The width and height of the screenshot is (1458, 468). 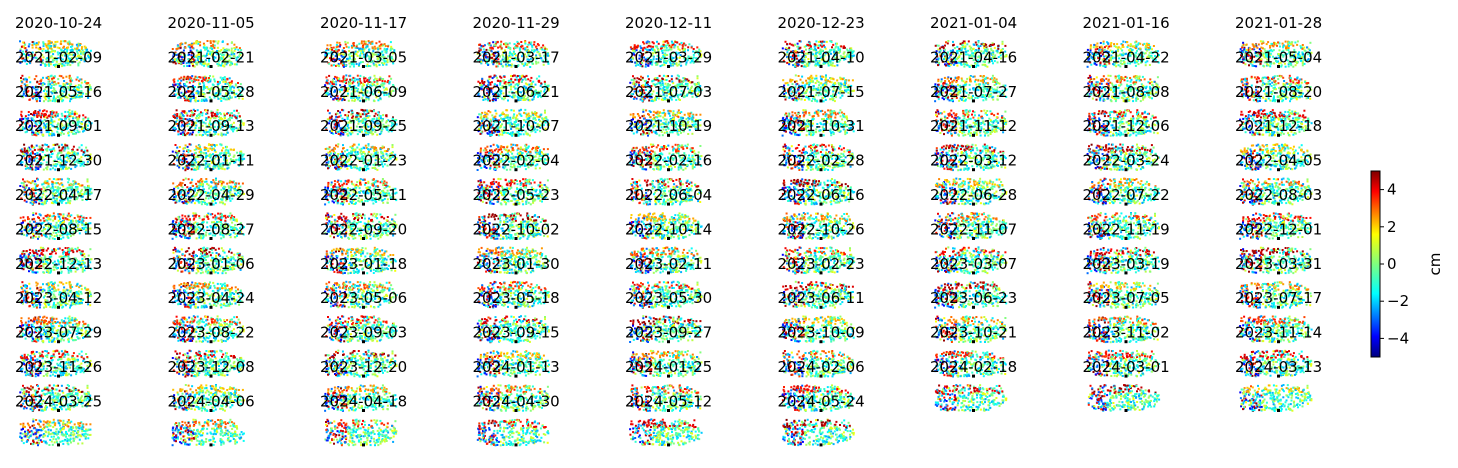 I want to click on tile-date-label: 2021-01-16, so click(x=1126, y=23).